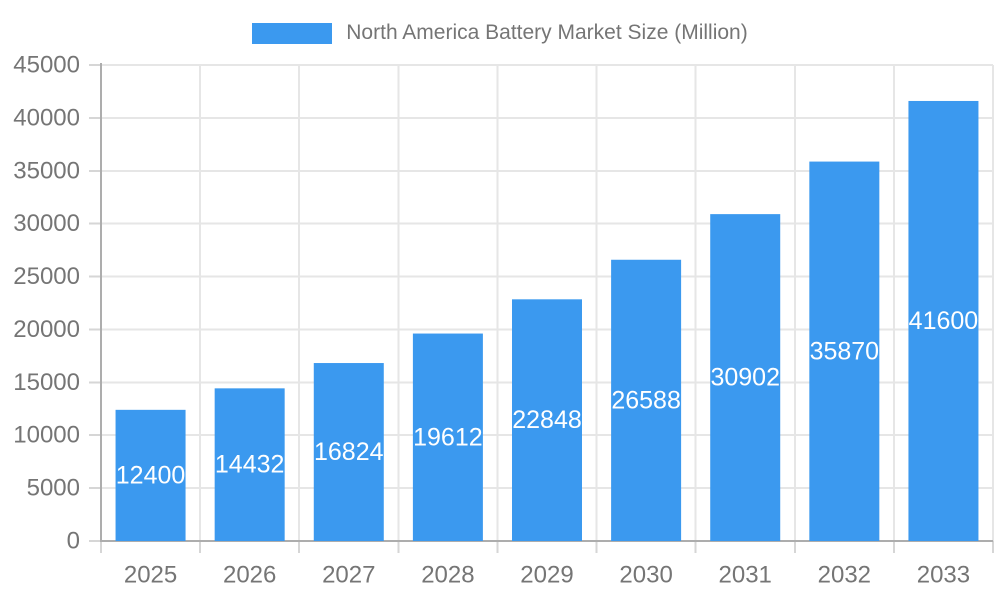 The width and height of the screenshot is (1000, 600). I want to click on y-axis-label: 20000, so click(46, 329).